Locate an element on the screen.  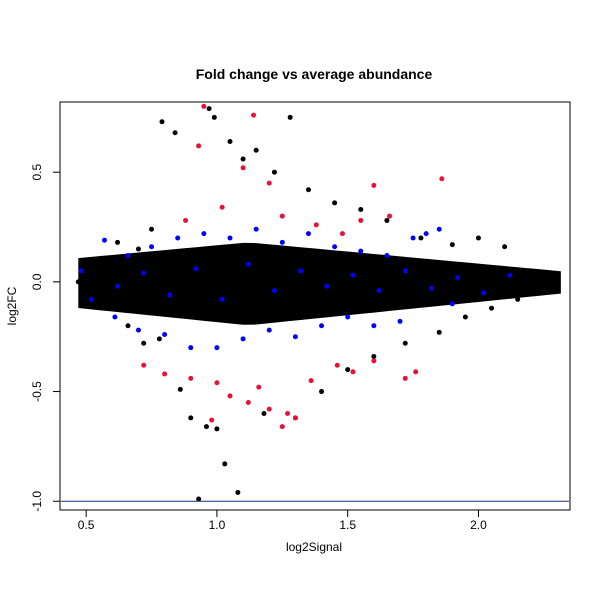
y-tick-label: -1.0 is located at coordinates (37, 501).